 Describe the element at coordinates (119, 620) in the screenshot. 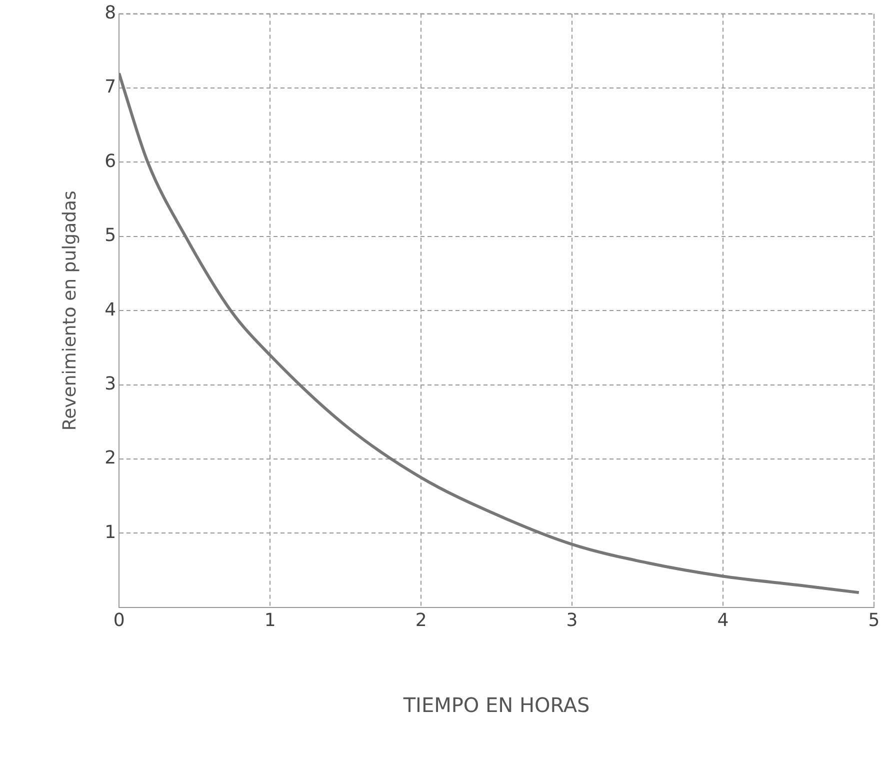

I see `x-tick-label: 0` at that location.